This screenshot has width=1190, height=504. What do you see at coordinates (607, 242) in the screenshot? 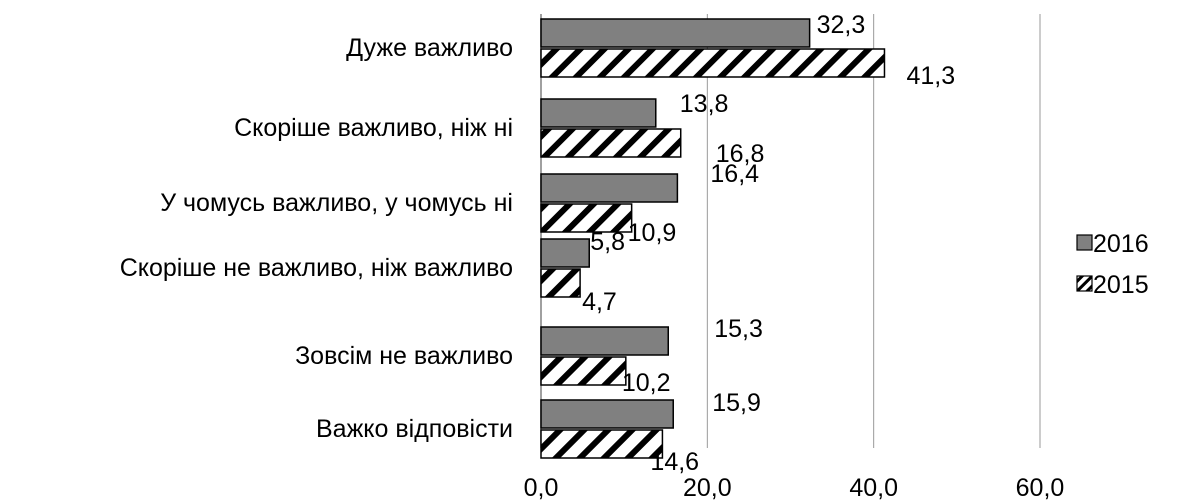
I see `data-label: 5,8` at bounding box center [607, 242].